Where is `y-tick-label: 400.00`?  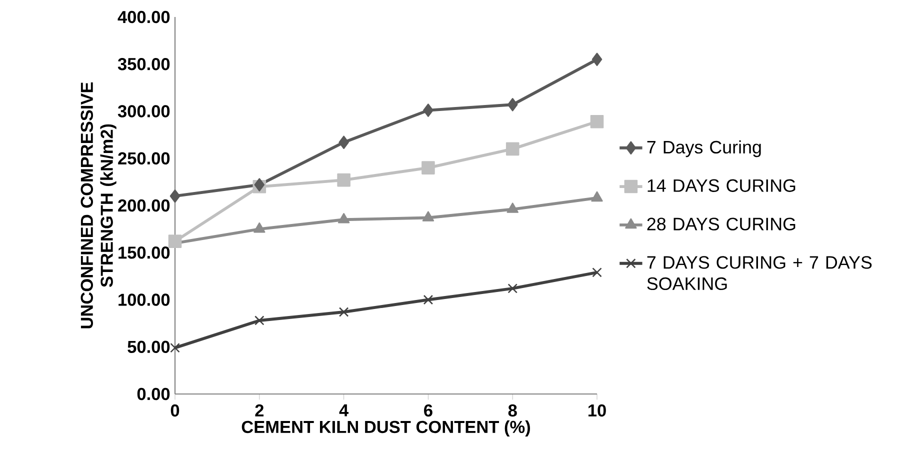 y-tick-label: 400.00 is located at coordinates (144, 17).